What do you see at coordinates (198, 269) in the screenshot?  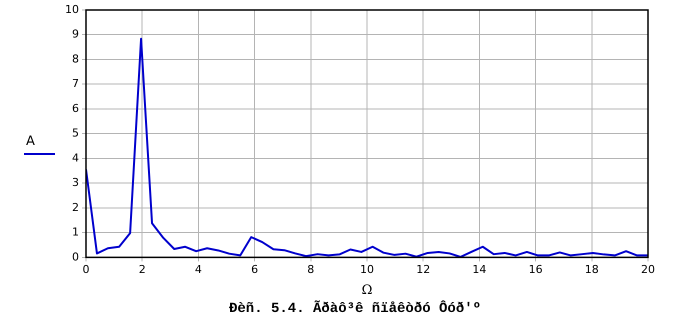 I see `x-tick-label: 4` at bounding box center [198, 269].